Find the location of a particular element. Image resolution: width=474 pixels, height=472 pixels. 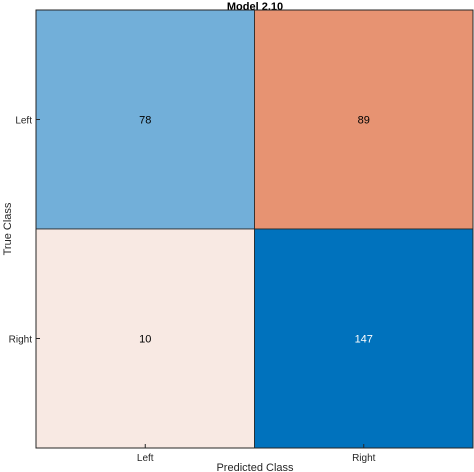

y-axis-label: True Class is located at coordinates (8, 228).